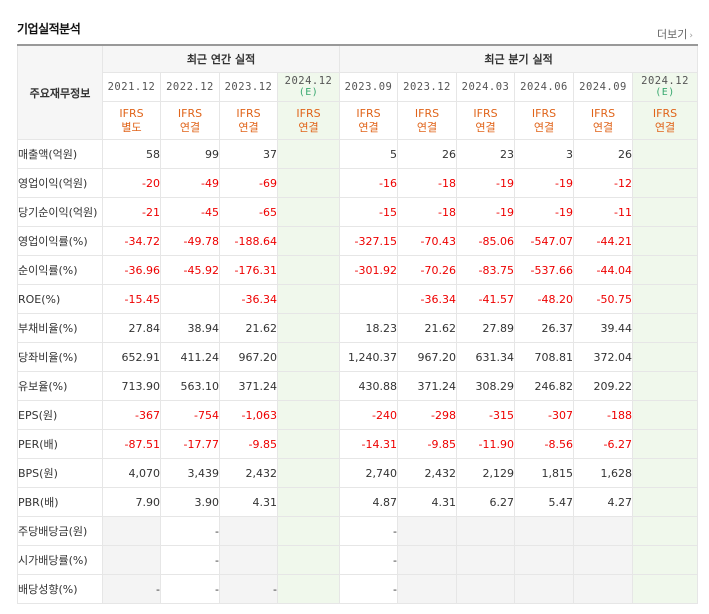 This screenshot has height=614, width=709. I want to click on table-cell: -87.51, so click(131, 444).